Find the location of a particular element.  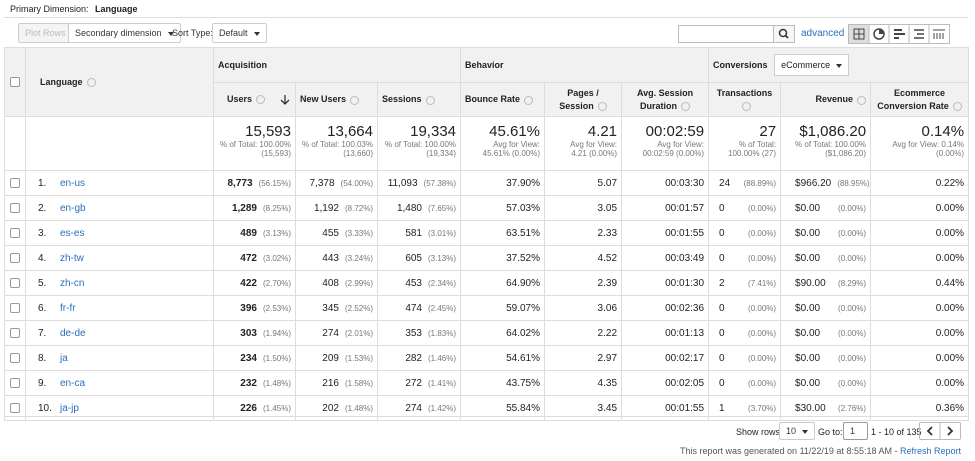

metric-value: 64.02% is located at coordinates (523, 333).